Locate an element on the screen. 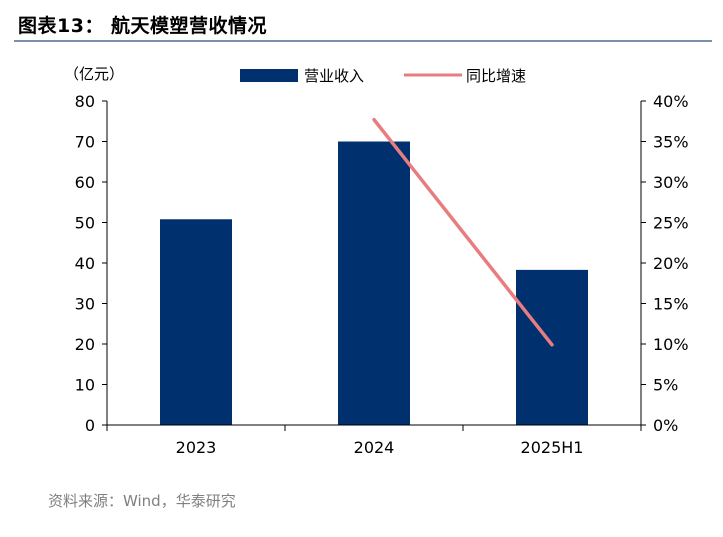 The width and height of the screenshot is (723, 537). figure-title-bar: 图表13： 航天模塑营收情况 is located at coordinates (363, 21).